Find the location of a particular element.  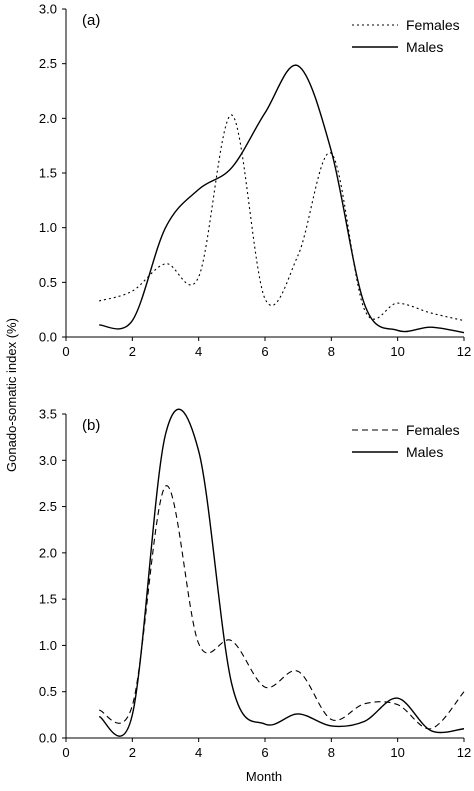

panel-b-y-tick-label: 2.0 is located at coordinates (48, 552).